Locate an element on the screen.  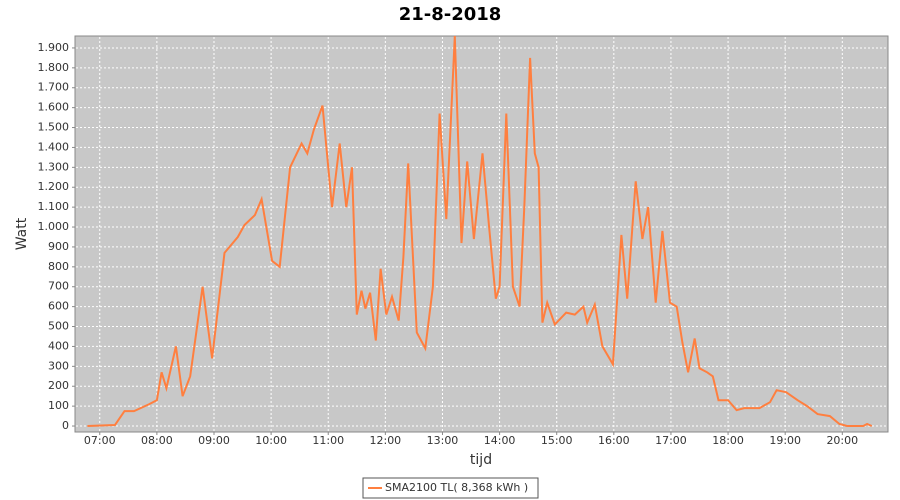
x-tick-label: 16:00 is located at coordinates (614, 440).